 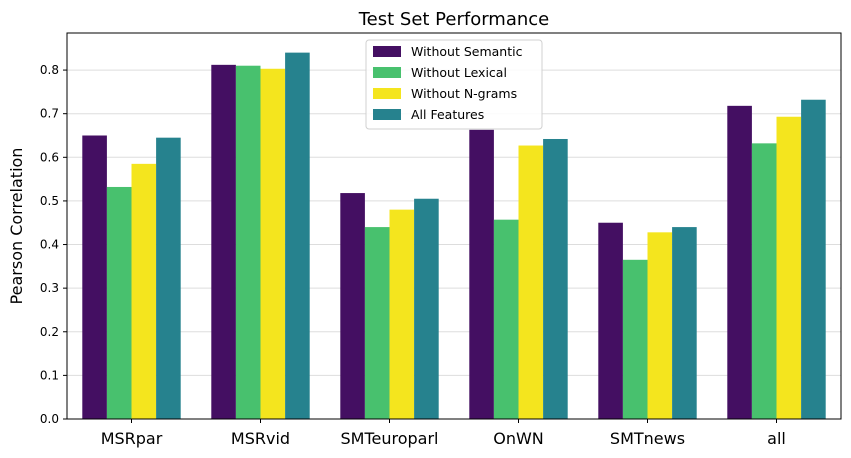 I want to click on bar-smteuroparl-without-n-grams, so click(x=402, y=314).